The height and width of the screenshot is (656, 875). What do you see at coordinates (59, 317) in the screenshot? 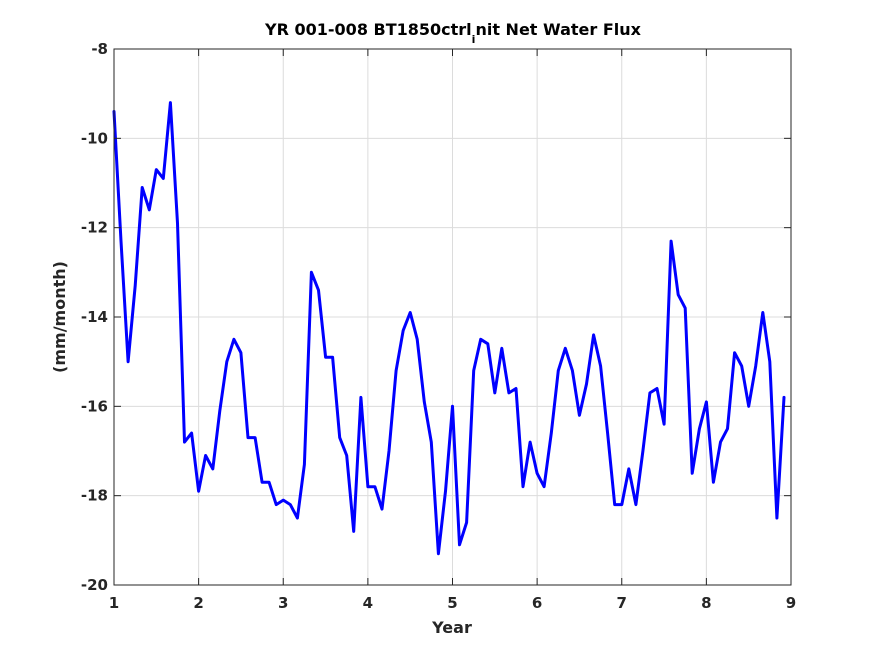
I see `y-axis-label: (mm/month)` at bounding box center [59, 317].